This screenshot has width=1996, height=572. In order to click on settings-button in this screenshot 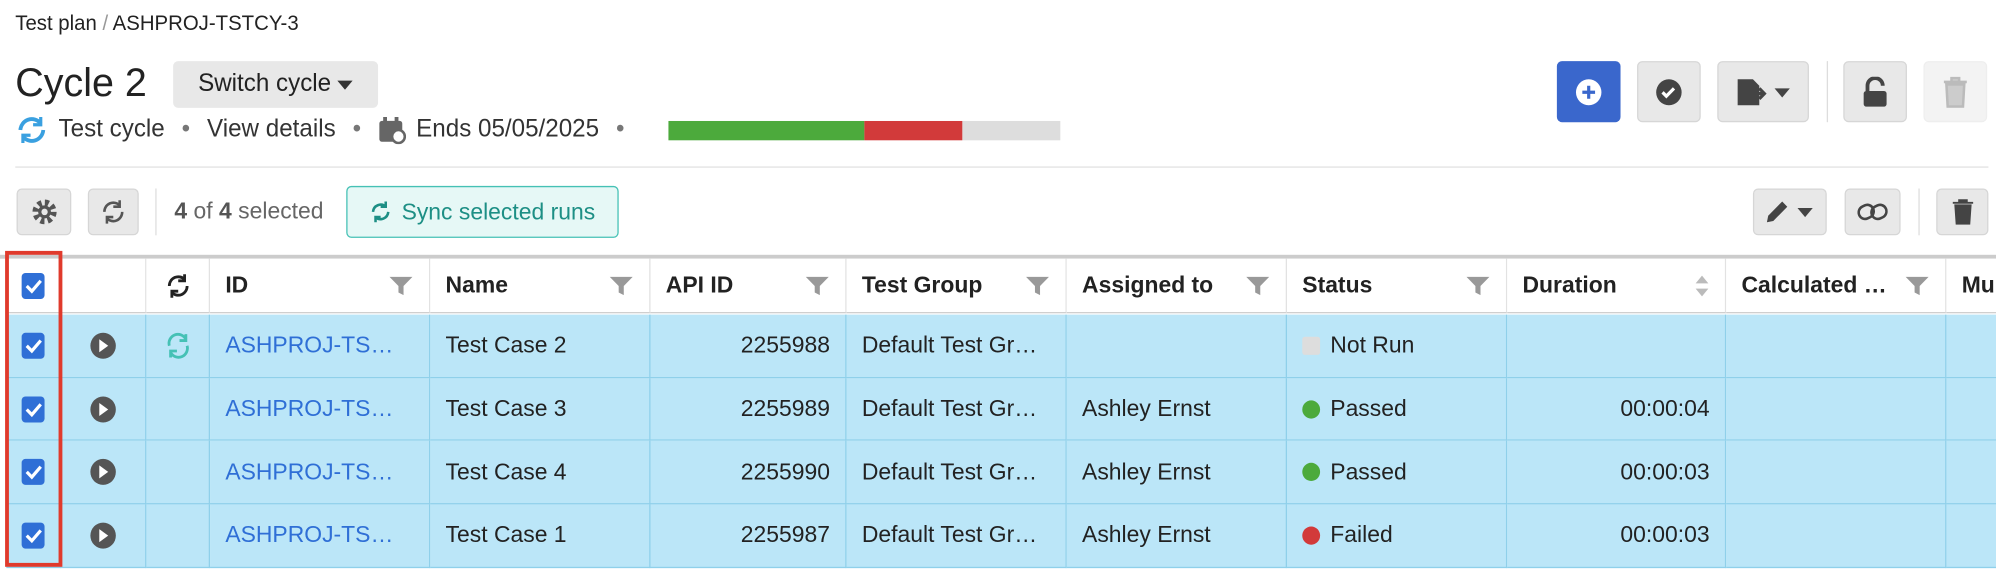, I will do `click(44, 212)`.